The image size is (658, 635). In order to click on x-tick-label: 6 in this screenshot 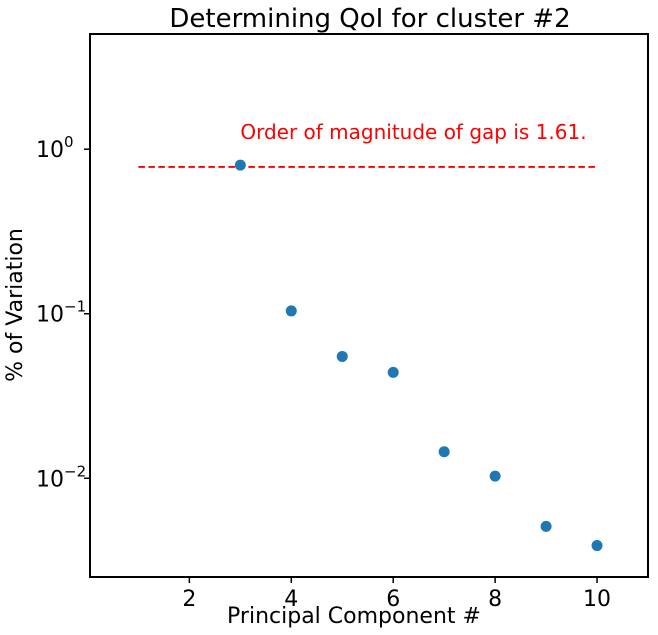, I will do `click(393, 599)`.